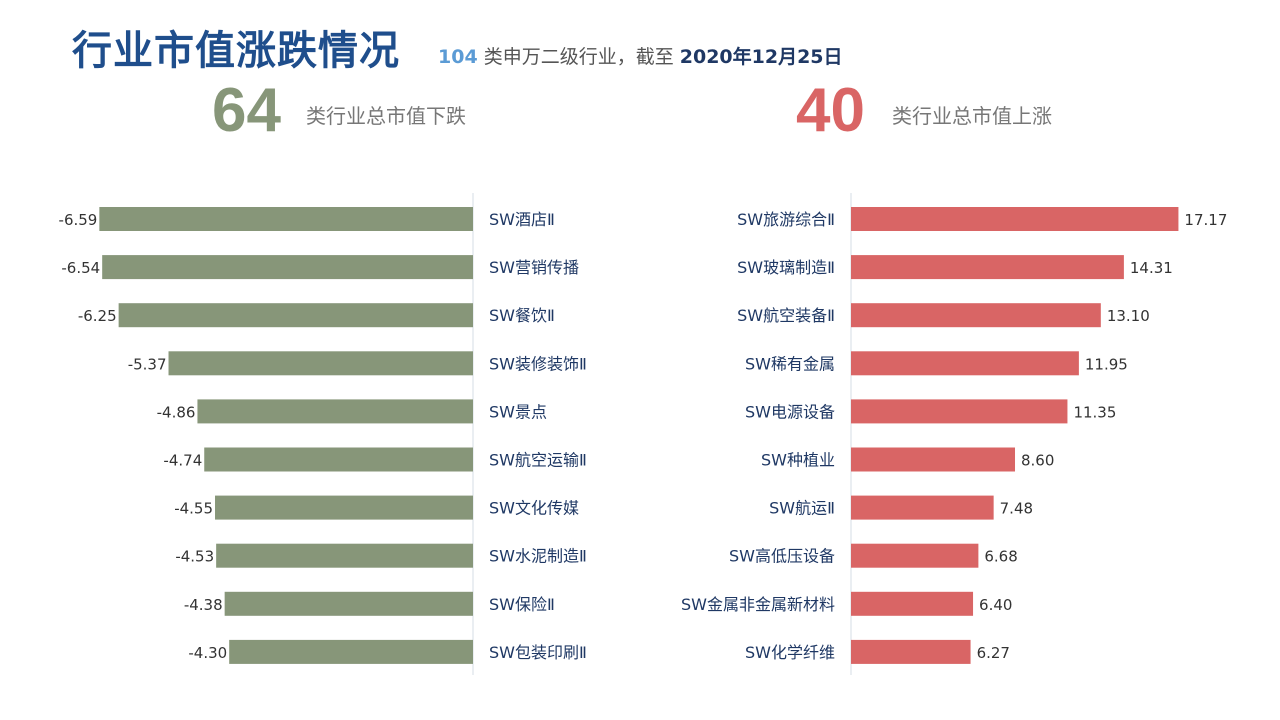 This screenshot has height=720, width=1280. What do you see at coordinates (972, 116) in the screenshot?
I see `up-count-label: 类行业总市值上涨` at bounding box center [972, 116].